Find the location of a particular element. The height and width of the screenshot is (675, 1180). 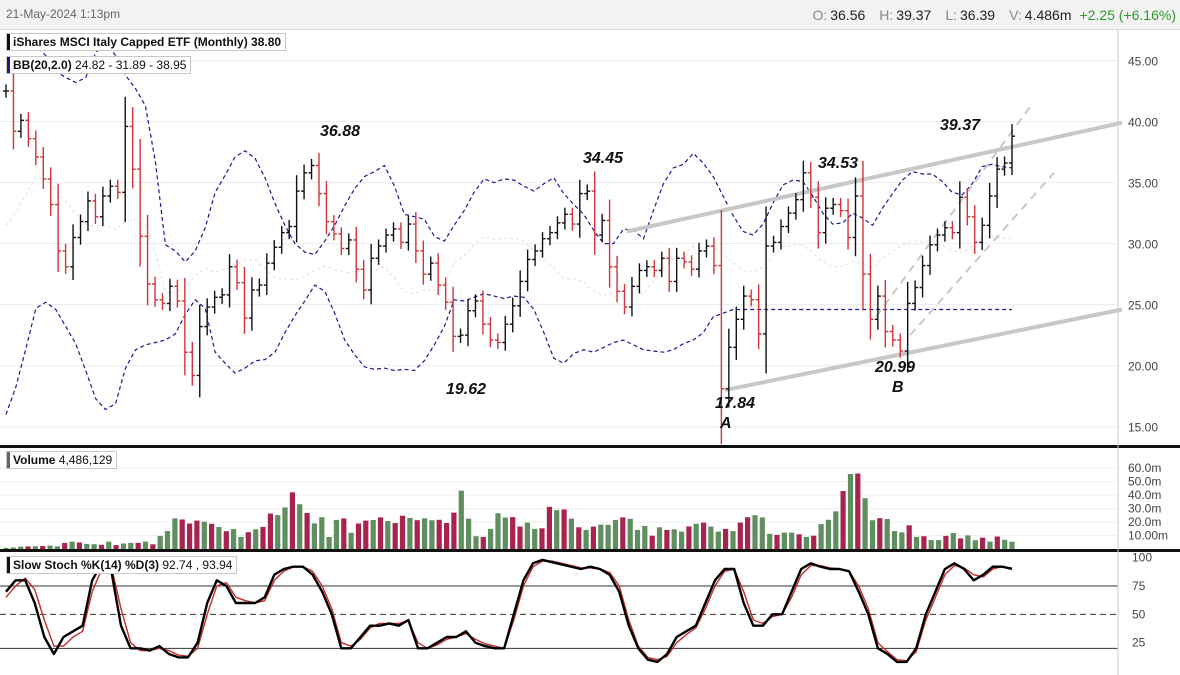

panel-divider is located at coordinates (590, 550).